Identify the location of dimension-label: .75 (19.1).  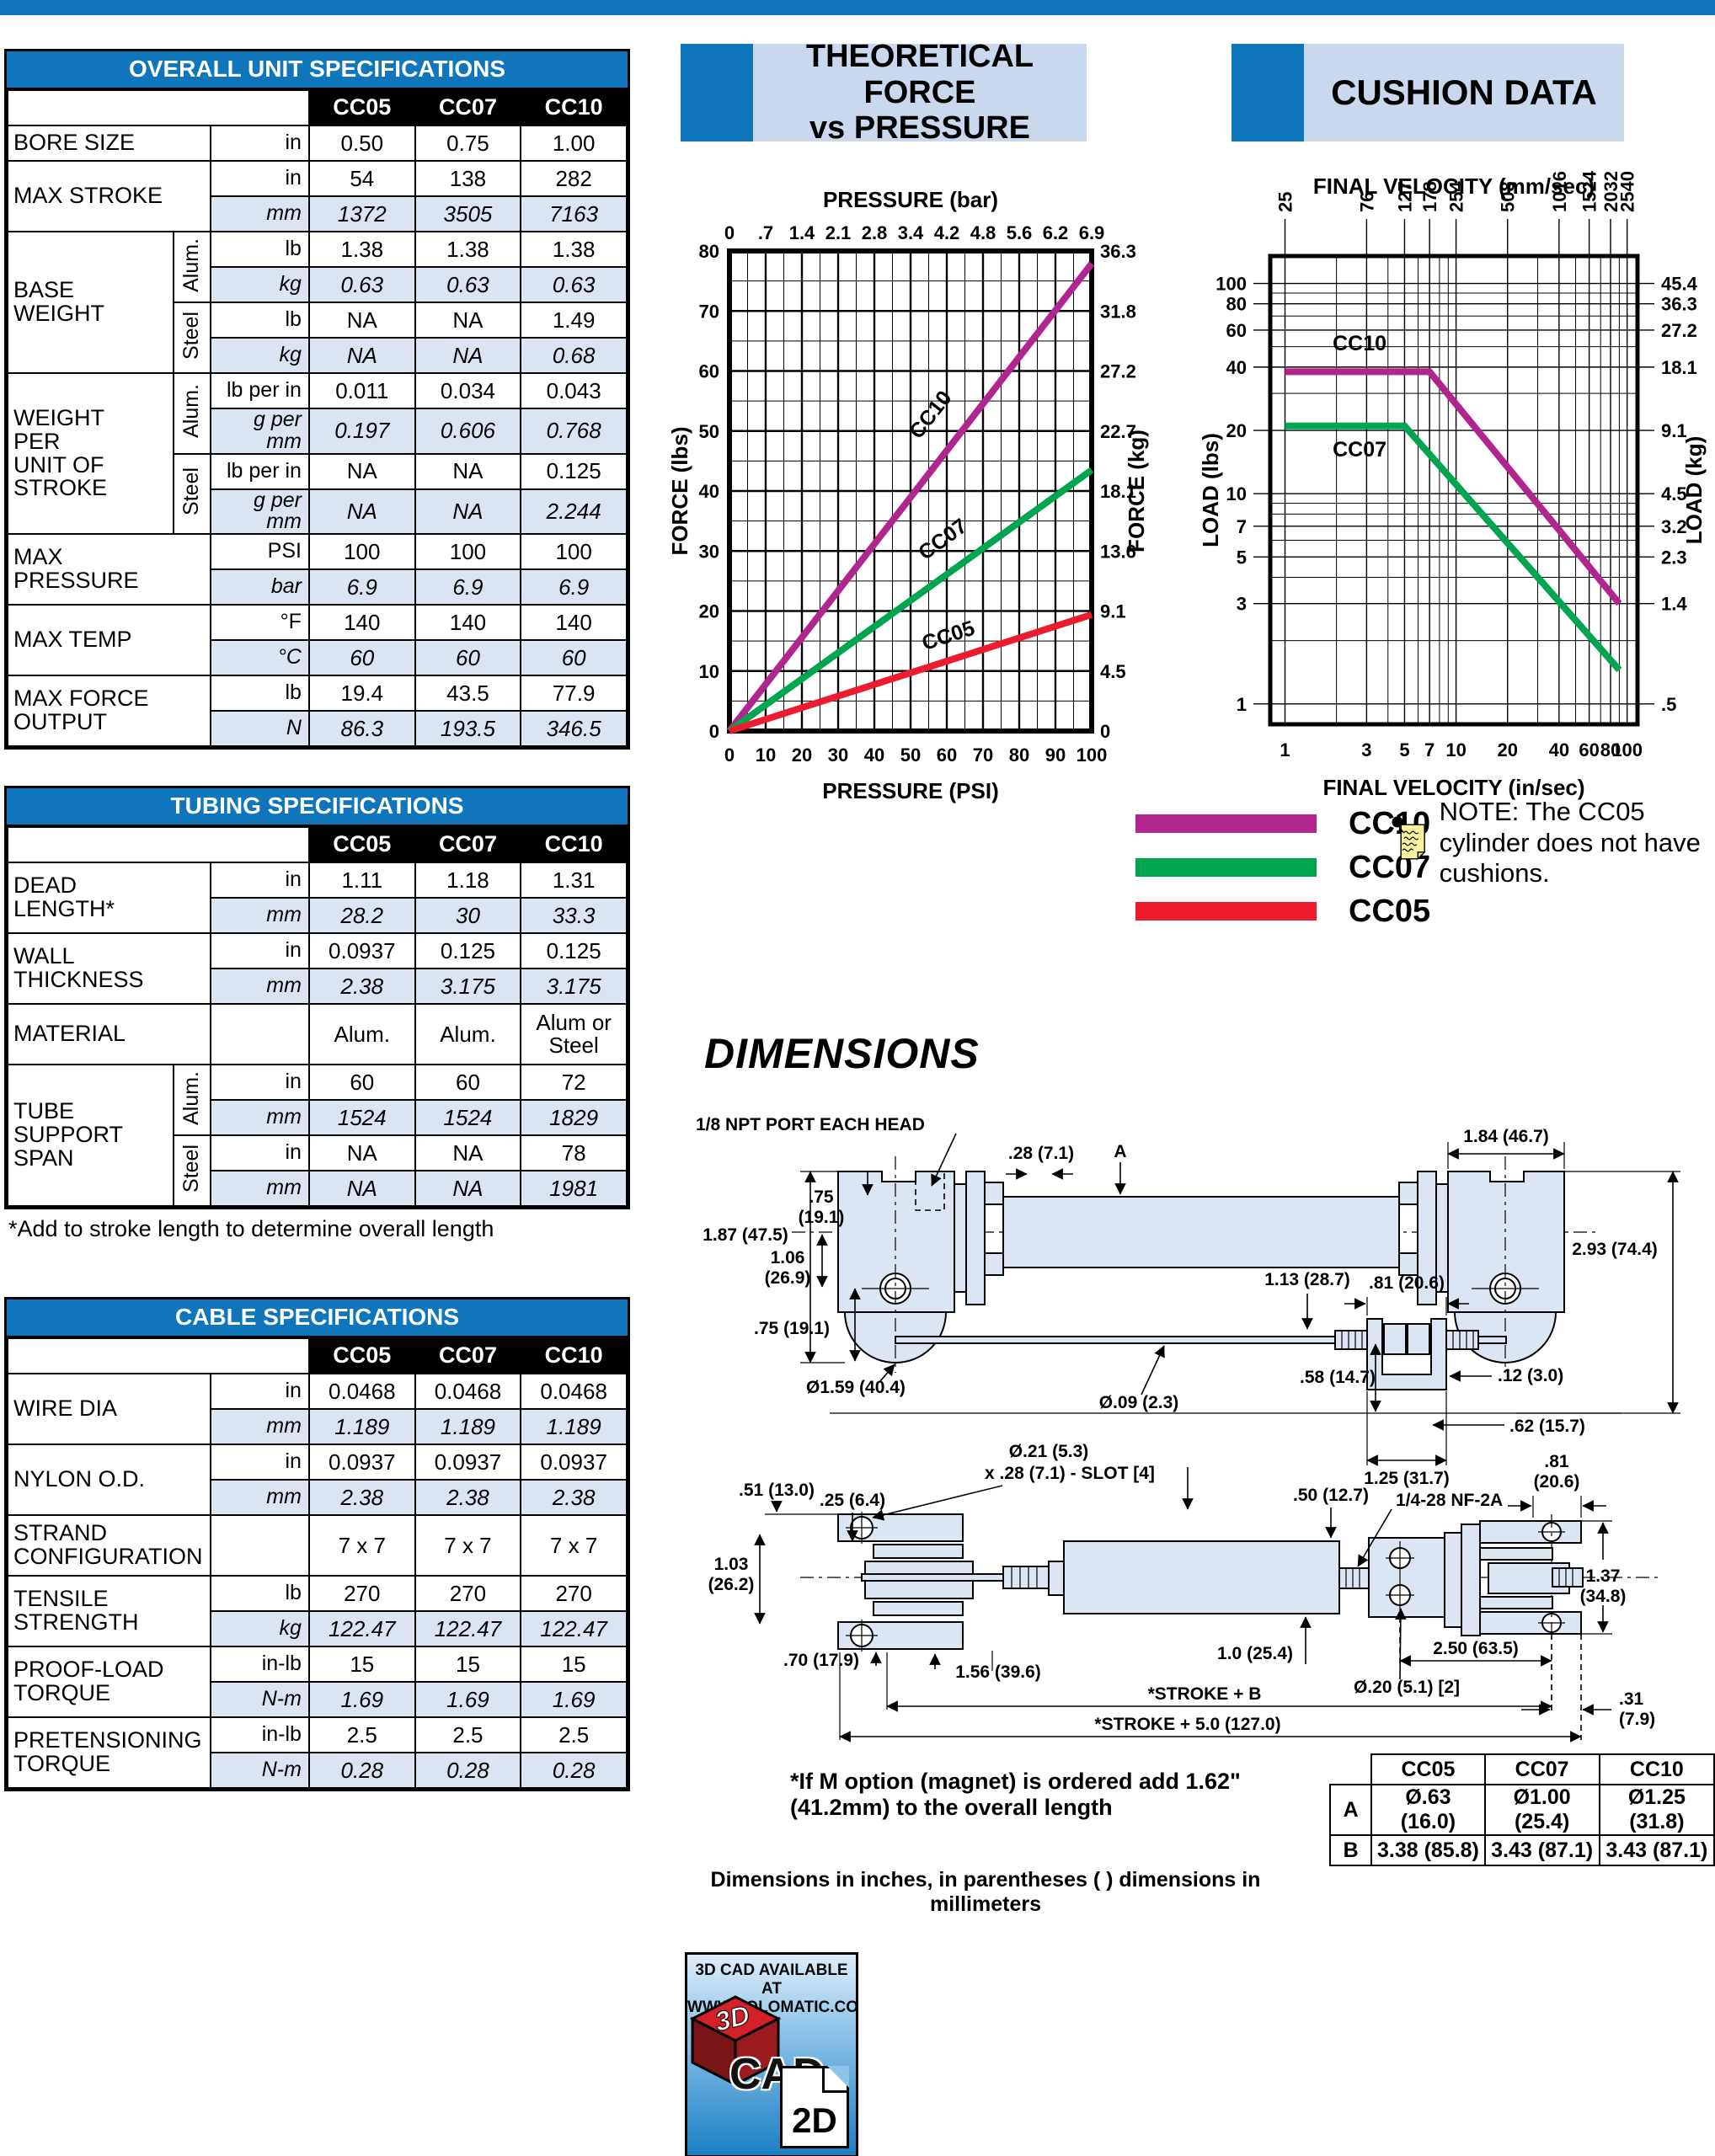
(792, 1328).